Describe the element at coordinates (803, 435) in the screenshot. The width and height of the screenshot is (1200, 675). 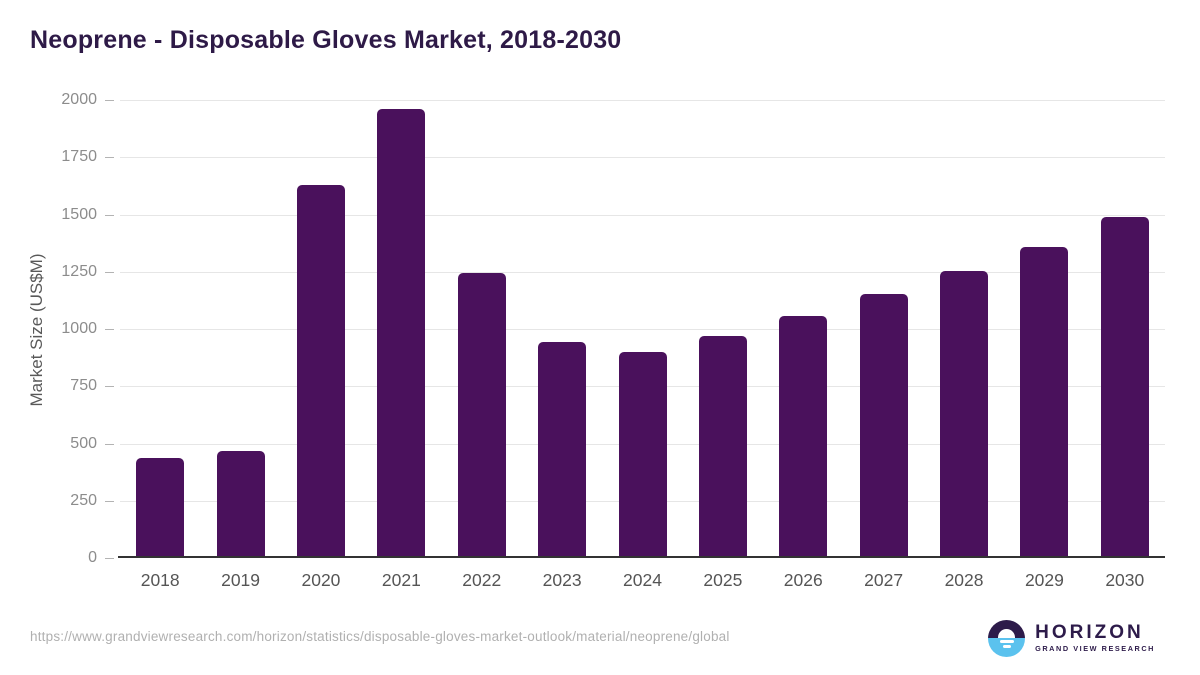
I see `bar-2026` at that location.